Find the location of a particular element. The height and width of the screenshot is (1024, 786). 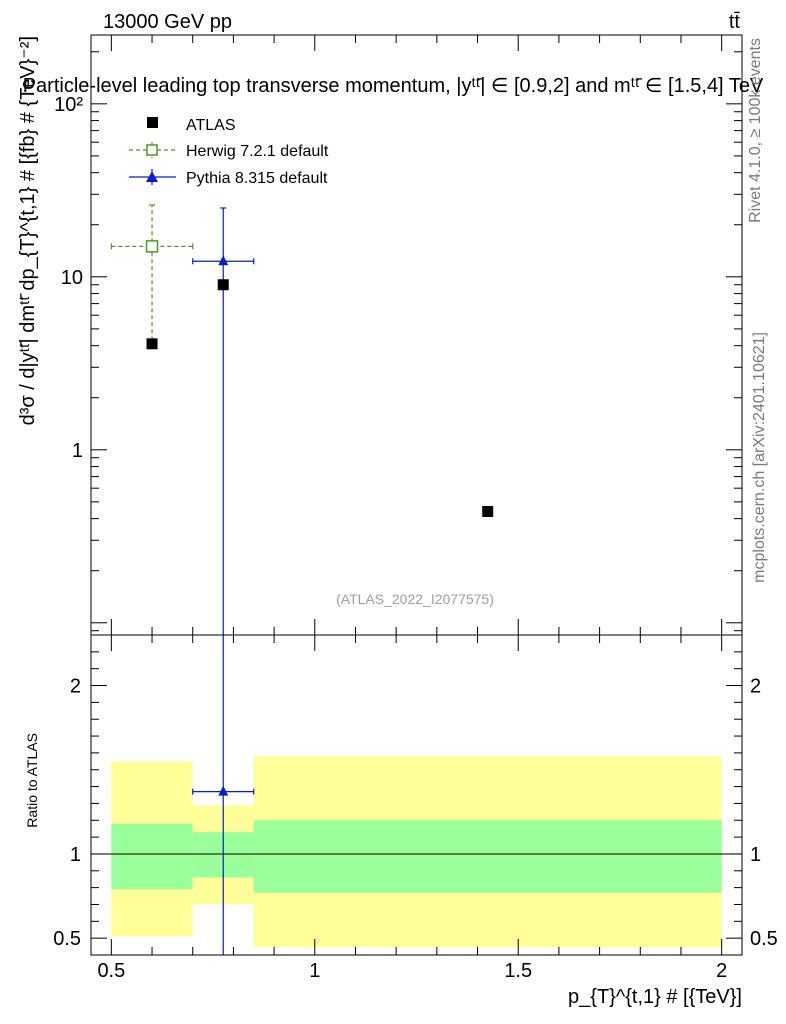

ratio-uncertainty-bands is located at coordinates (416, 852).